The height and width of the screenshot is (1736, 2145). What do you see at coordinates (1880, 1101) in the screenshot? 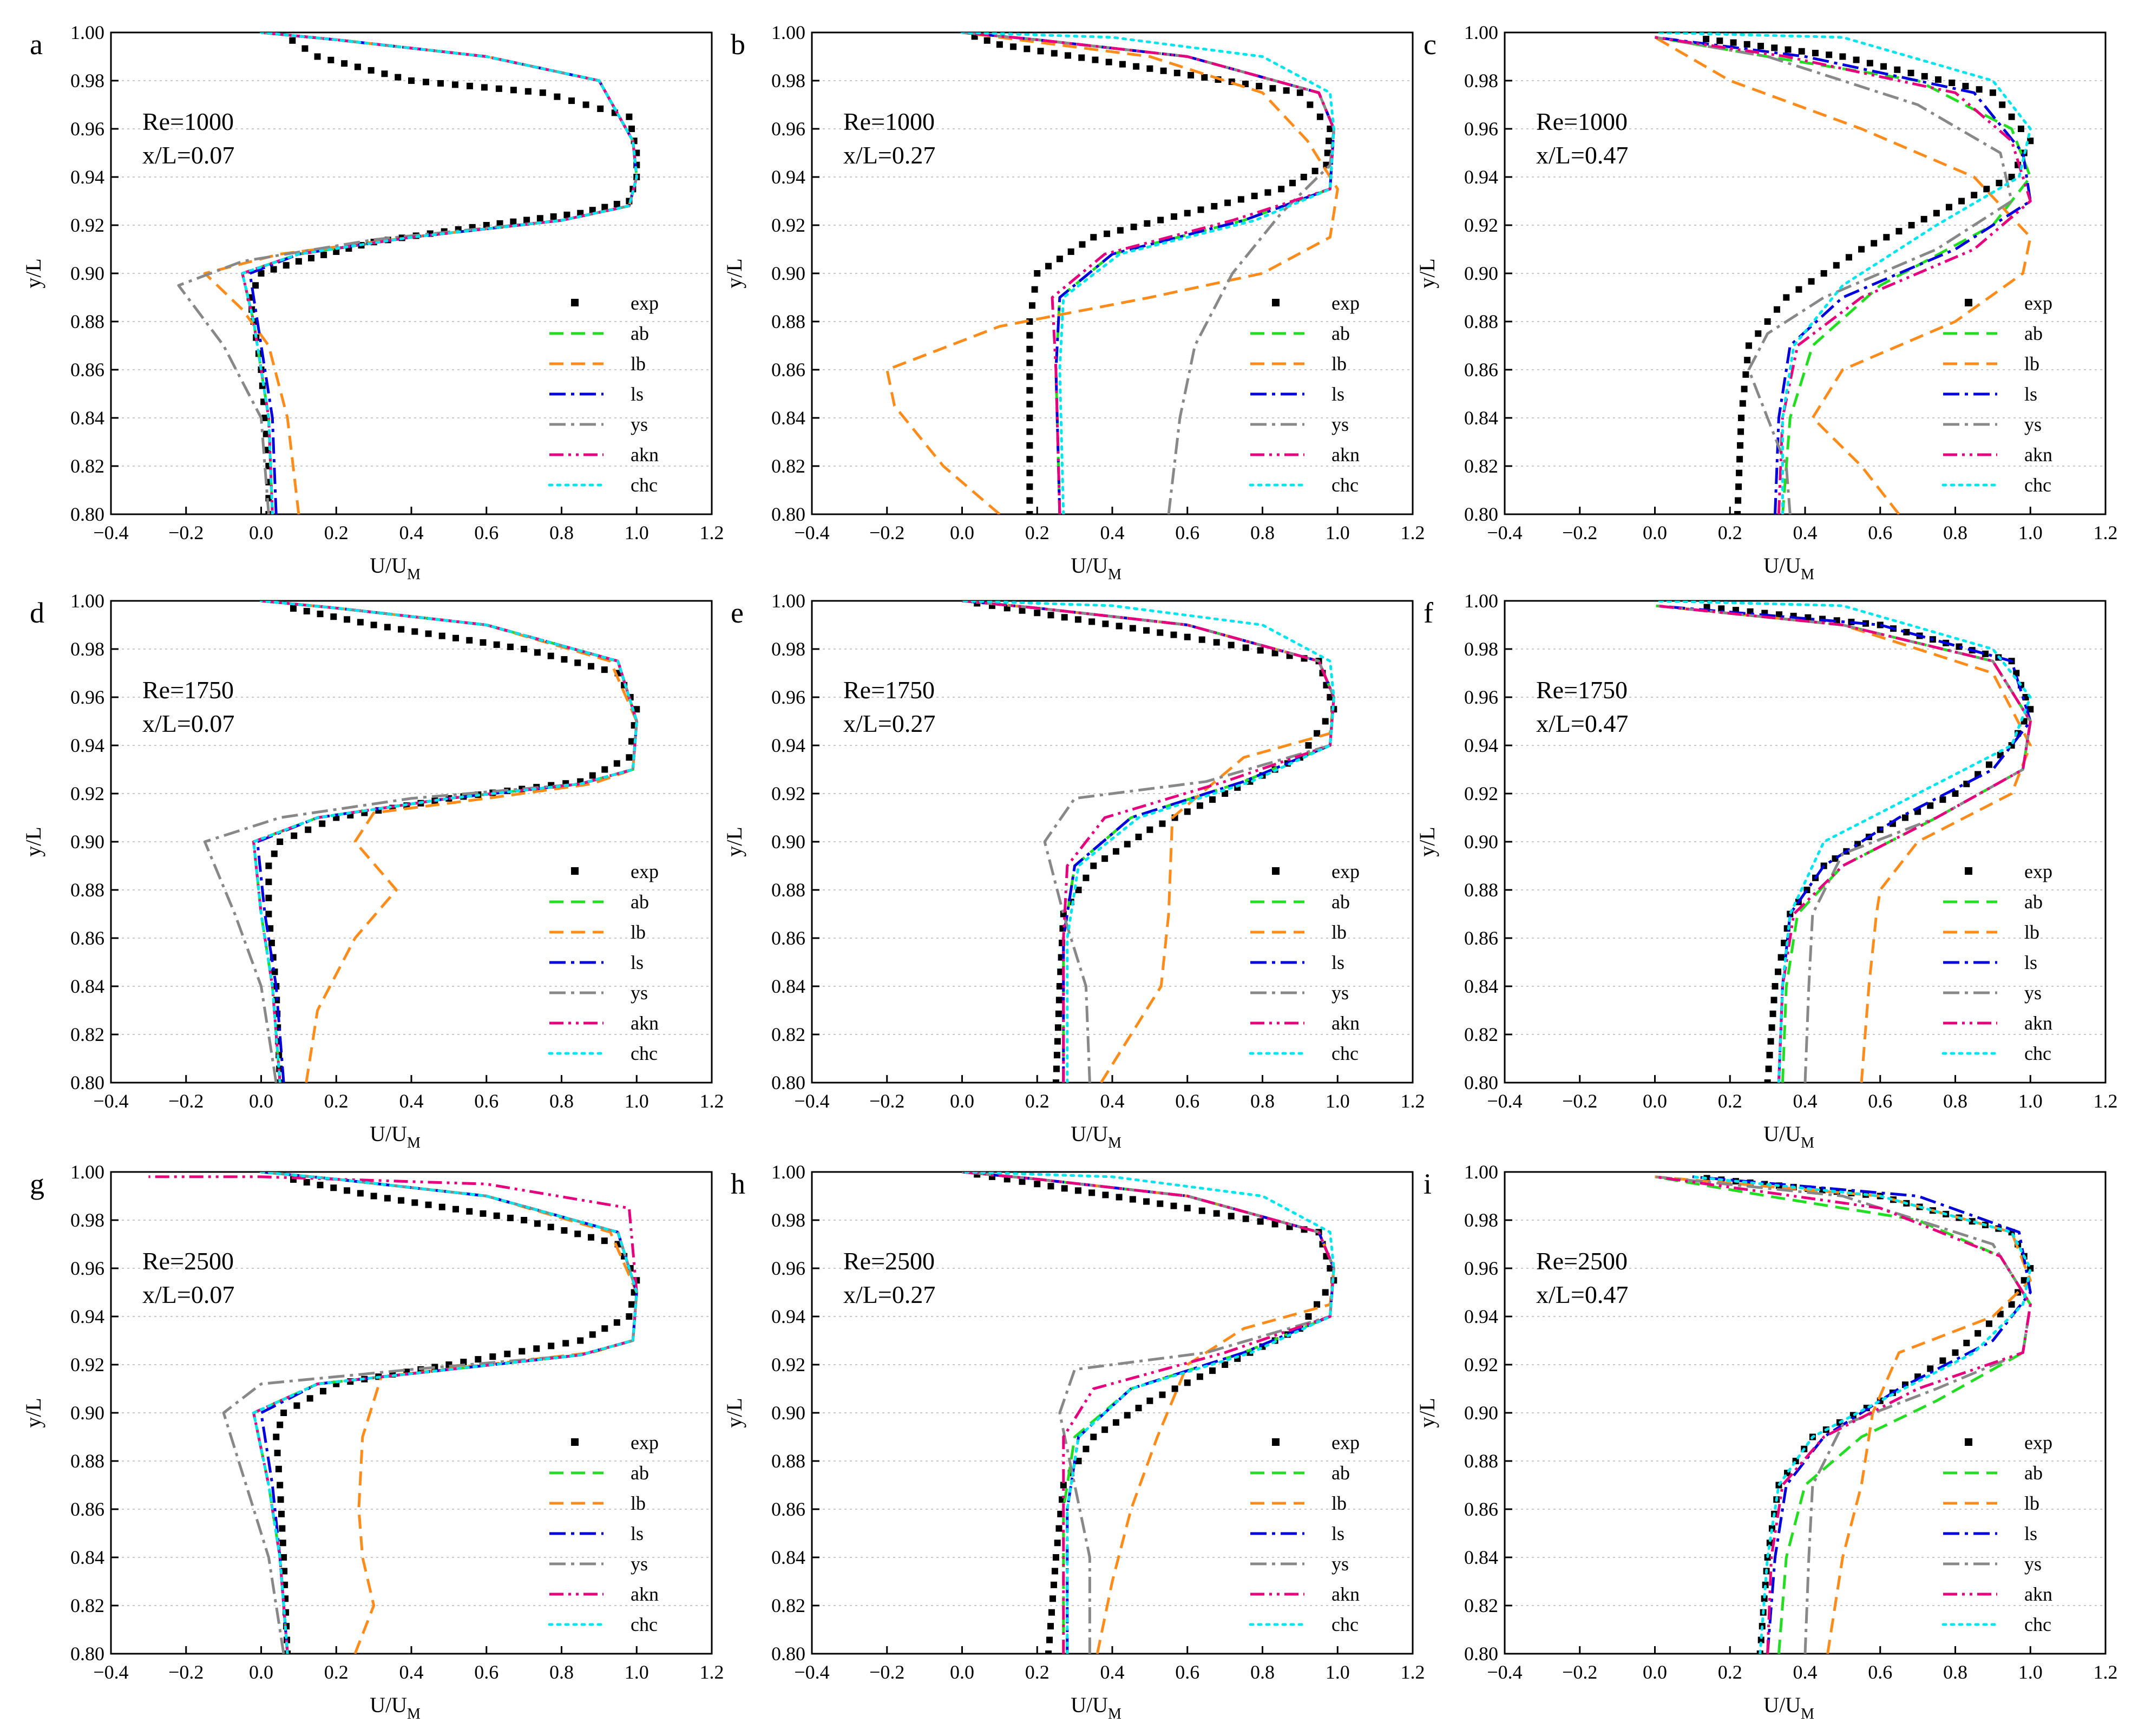
I see `x-tick-label: 0.6` at bounding box center [1880, 1101].